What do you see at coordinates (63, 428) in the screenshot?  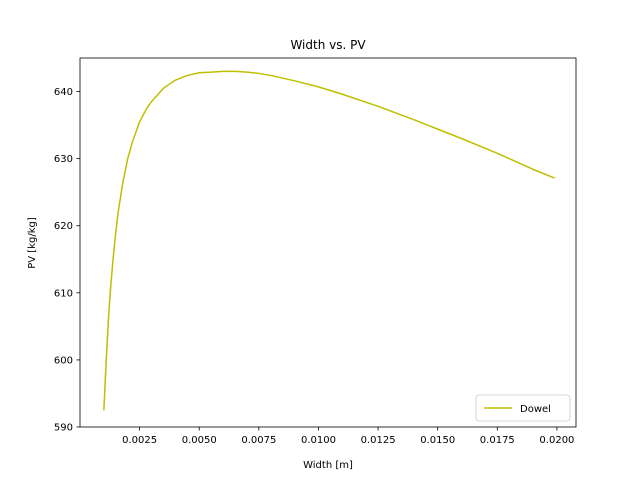 I see `y-tick-label: 590` at bounding box center [63, 428].